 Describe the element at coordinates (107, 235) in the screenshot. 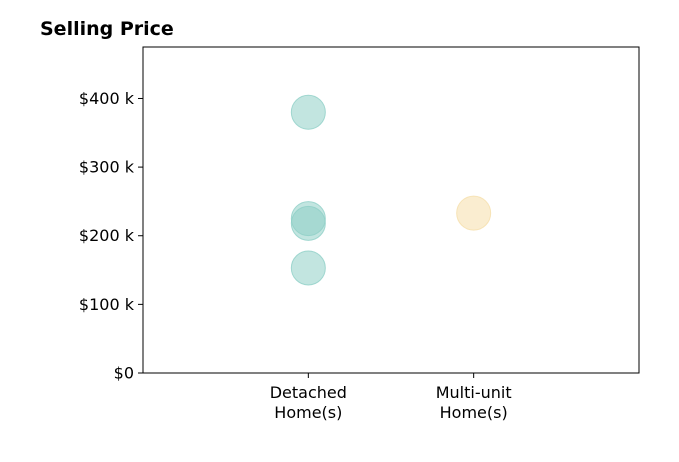

I see `y-tick-label: $200 k` at that location.